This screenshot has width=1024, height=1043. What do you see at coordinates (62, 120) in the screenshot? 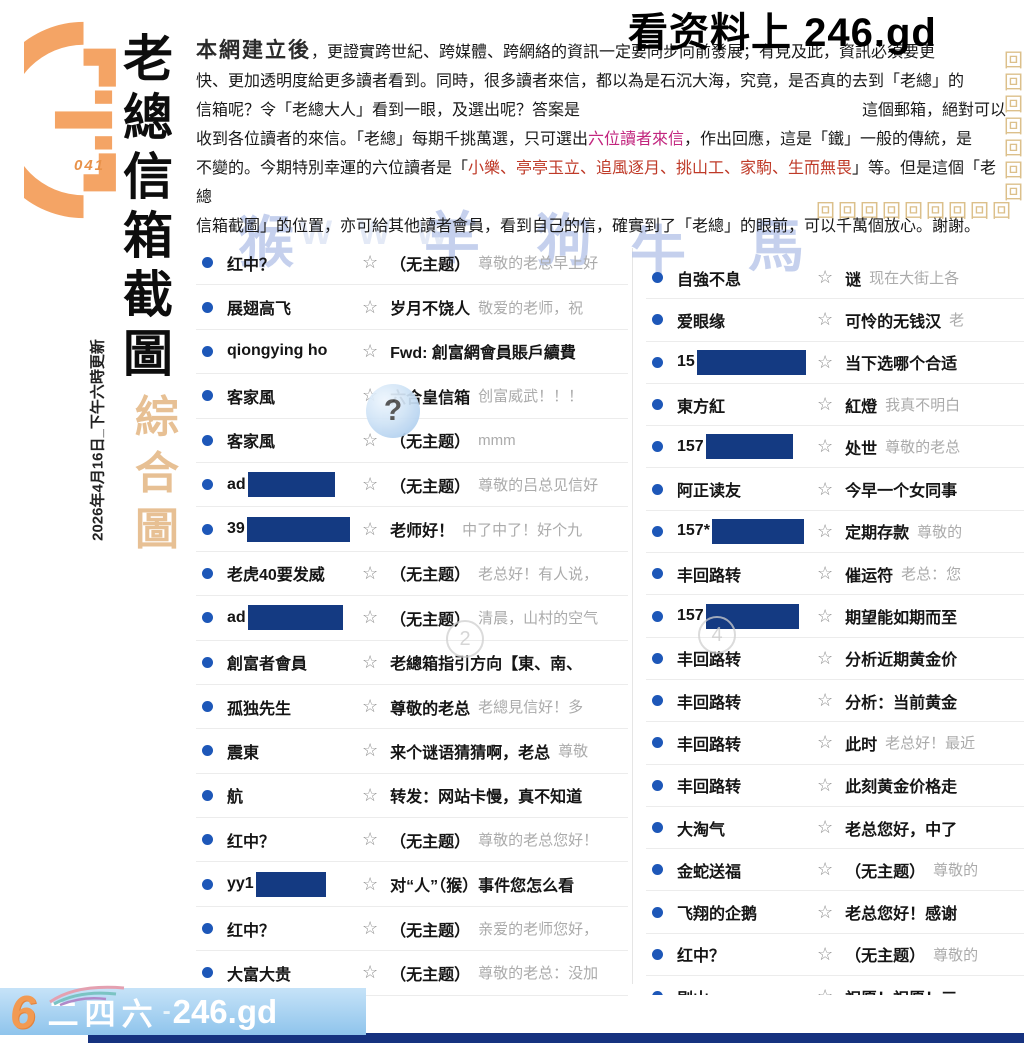
I see `brand-seal-logo: 041` at bounding box center [62, 120].